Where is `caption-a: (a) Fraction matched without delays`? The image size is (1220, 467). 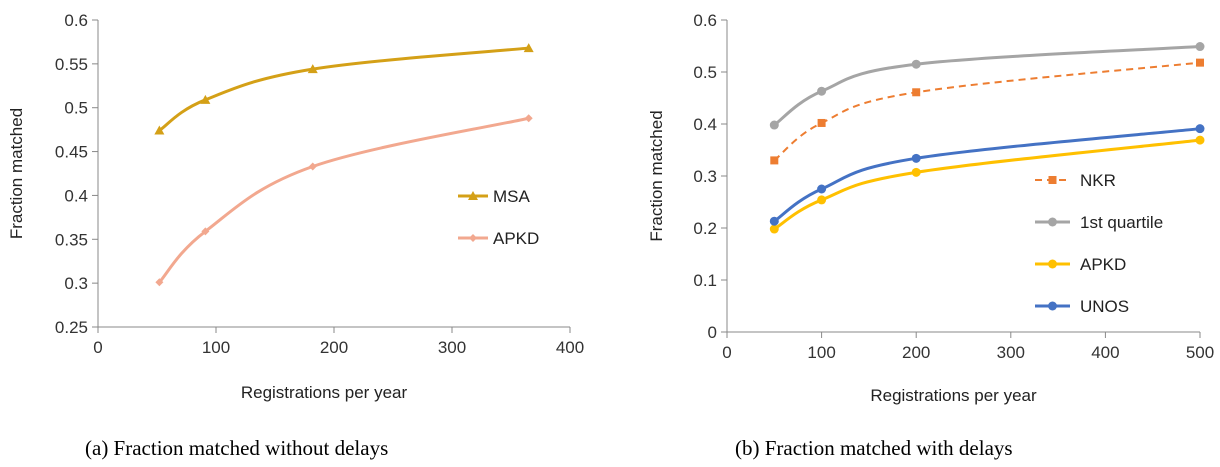
caption-a: (a) Fraction matched without delays is located at coordinates (237, 448).